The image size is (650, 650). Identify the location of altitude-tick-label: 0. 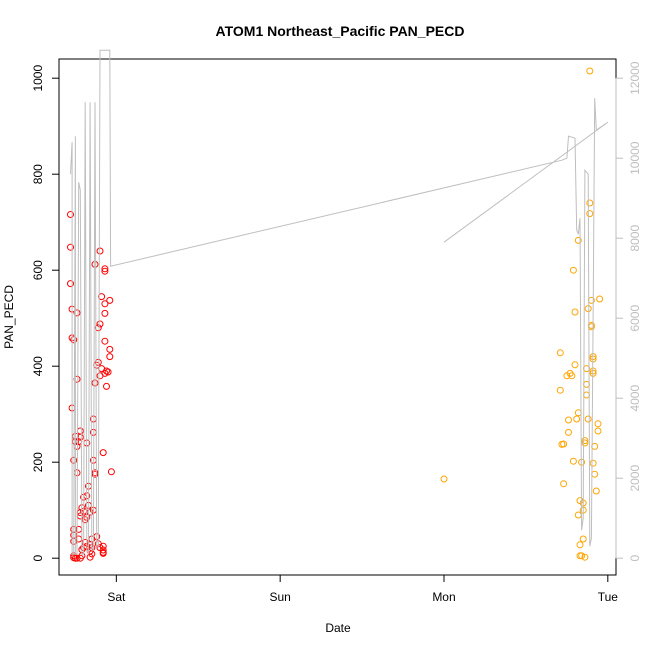
(635, 558).